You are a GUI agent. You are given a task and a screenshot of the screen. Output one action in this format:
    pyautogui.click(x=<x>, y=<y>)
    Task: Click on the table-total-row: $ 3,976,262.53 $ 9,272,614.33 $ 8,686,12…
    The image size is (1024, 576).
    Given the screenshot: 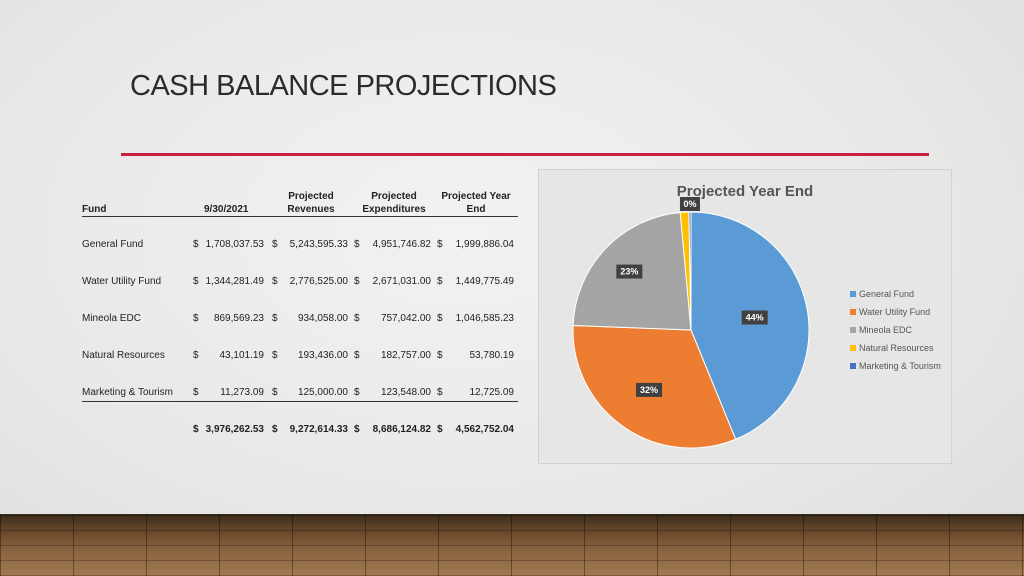 What is the action you would take?
    pyautogui.click(x=300, y=431)
    